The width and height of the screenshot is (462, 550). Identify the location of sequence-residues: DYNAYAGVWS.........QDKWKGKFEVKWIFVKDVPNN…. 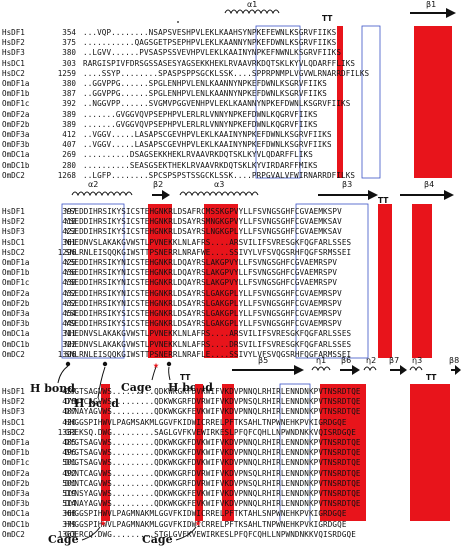
(213, 412).